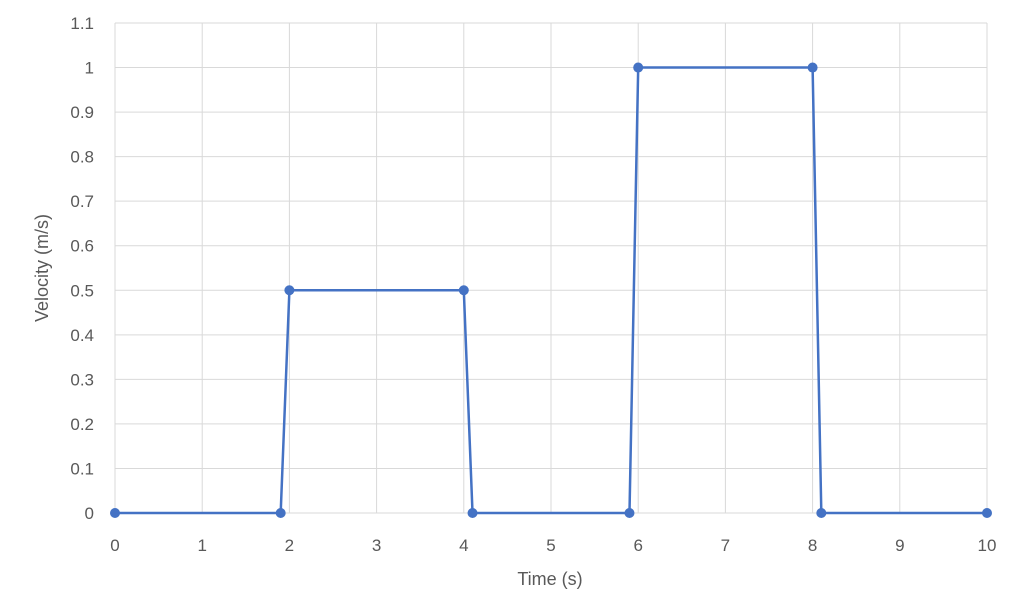  I want to click on x-tick-label: 4, so click(463, 545).